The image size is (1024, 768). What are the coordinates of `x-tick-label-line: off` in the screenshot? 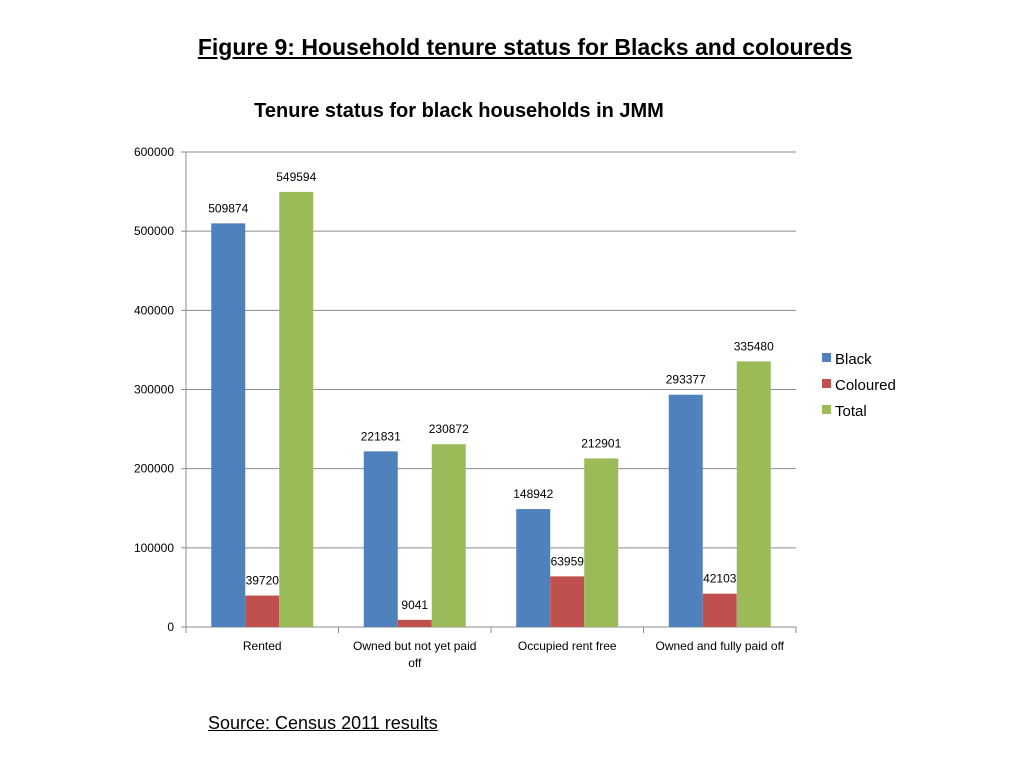 It's located at (415, 663).